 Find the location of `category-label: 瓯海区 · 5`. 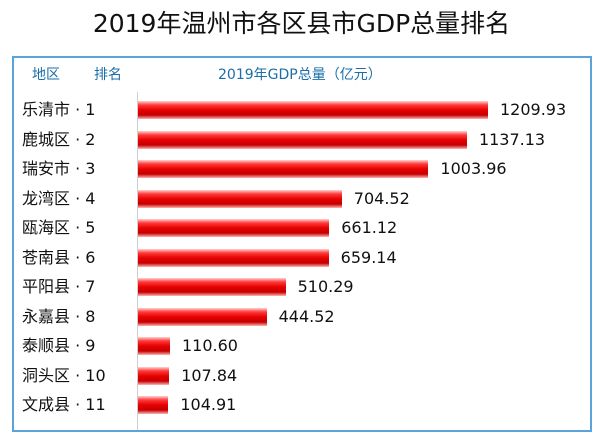

category-label: 瓯海区 · 5 is located at coordinates (59, 227).